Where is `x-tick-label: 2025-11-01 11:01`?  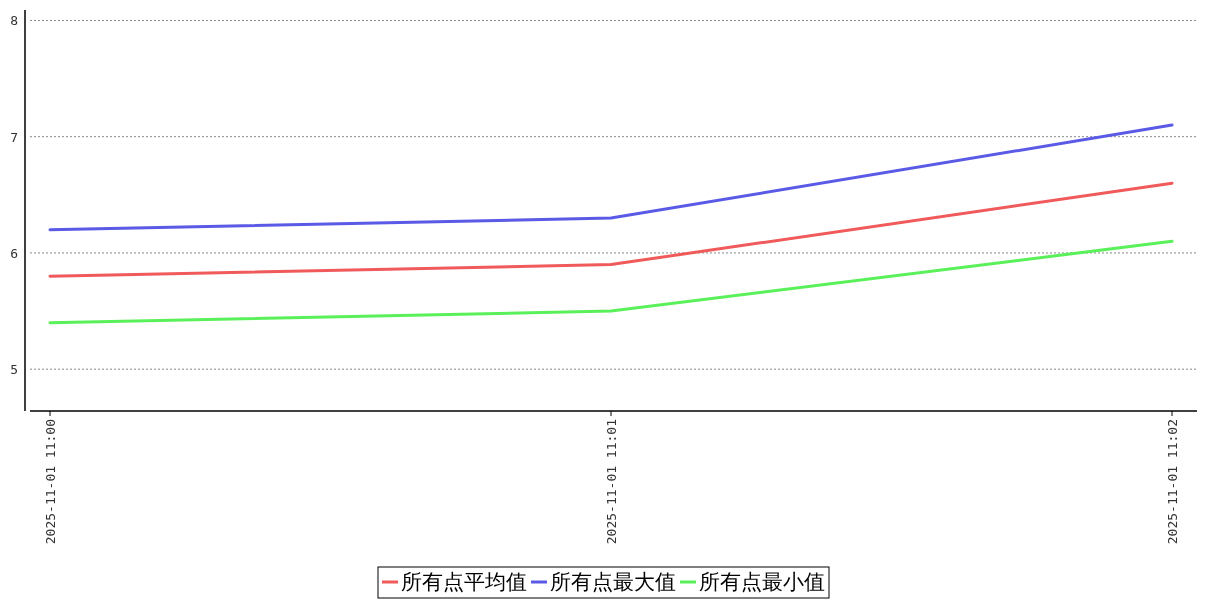
x-tick-label: 2025-11-01 11:01 is located at coordinates (611, 482).